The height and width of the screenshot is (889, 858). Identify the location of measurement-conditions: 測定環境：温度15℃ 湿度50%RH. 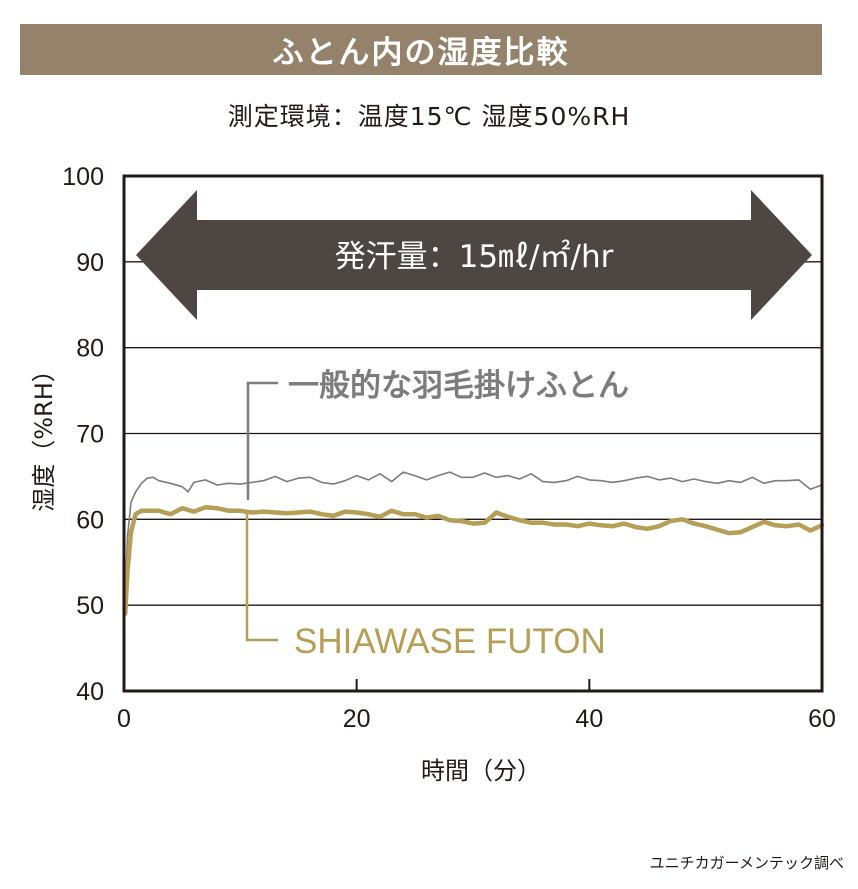
(429, 116).